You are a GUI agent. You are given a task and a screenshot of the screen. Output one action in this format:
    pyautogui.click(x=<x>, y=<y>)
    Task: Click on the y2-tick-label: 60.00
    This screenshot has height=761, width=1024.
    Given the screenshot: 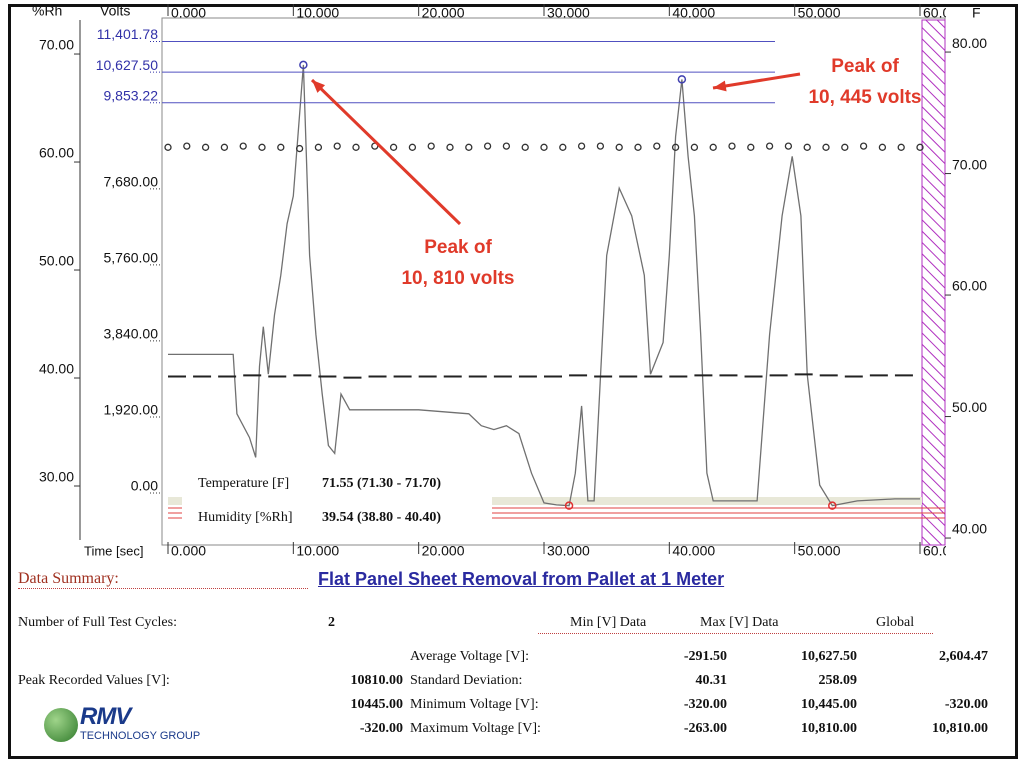 What is the action you would take?
    pyautogui.click(x=56, y=153)
    